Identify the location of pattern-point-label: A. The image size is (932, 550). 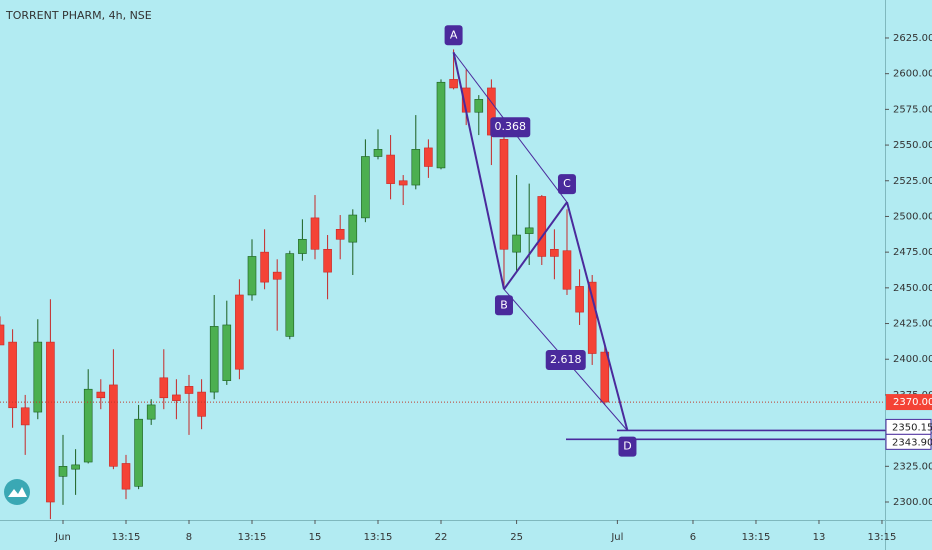
(454, 34).